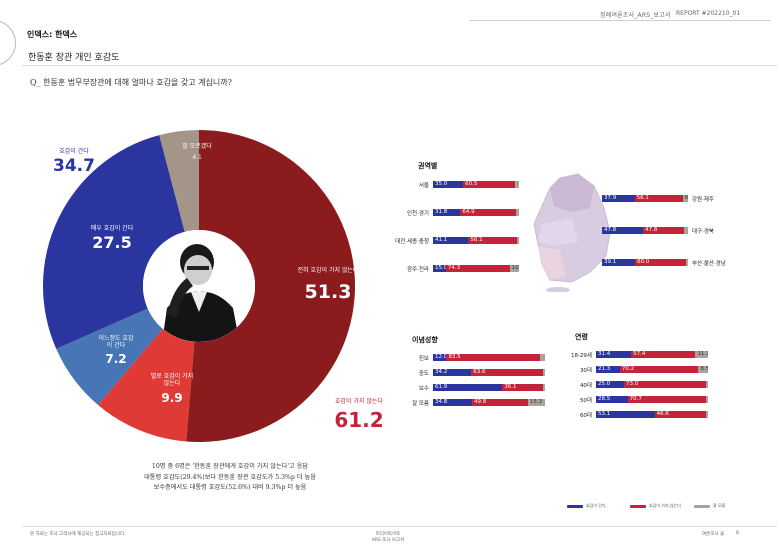  What do you see at coordinates (703, 200) in the screenshot?
I see `bar-label: 강원·제주` at bounding box center [703, 200].